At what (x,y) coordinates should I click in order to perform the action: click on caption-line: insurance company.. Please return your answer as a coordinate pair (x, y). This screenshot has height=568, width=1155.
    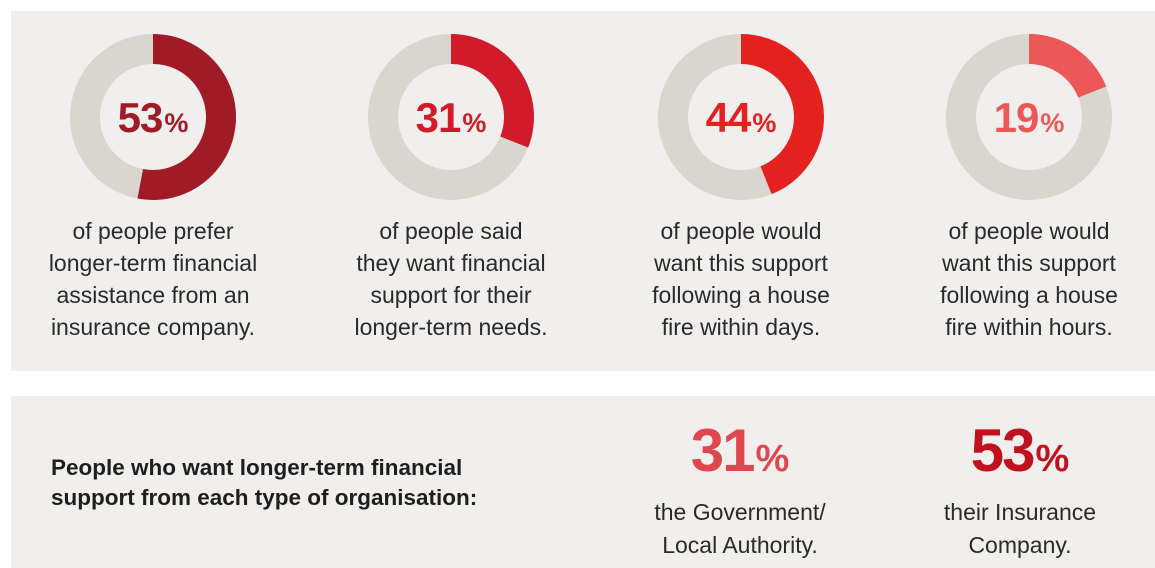
    Looking at the image, I should click on (153, 327).